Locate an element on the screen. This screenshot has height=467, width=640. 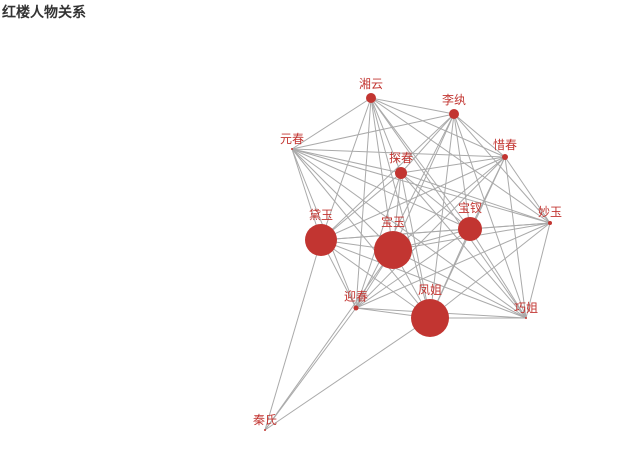
node-迎春 is located at coordinates (356, 308).